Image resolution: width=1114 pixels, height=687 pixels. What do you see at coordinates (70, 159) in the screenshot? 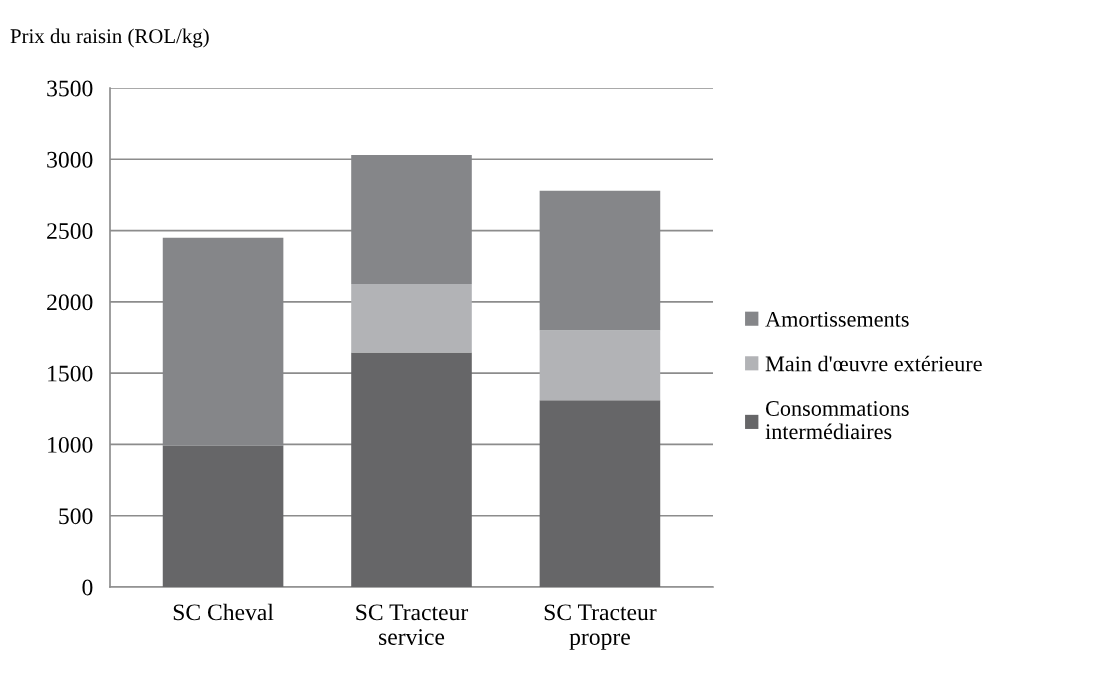
I see `y-tick-label: 3000` at bounding box center [70, 159].